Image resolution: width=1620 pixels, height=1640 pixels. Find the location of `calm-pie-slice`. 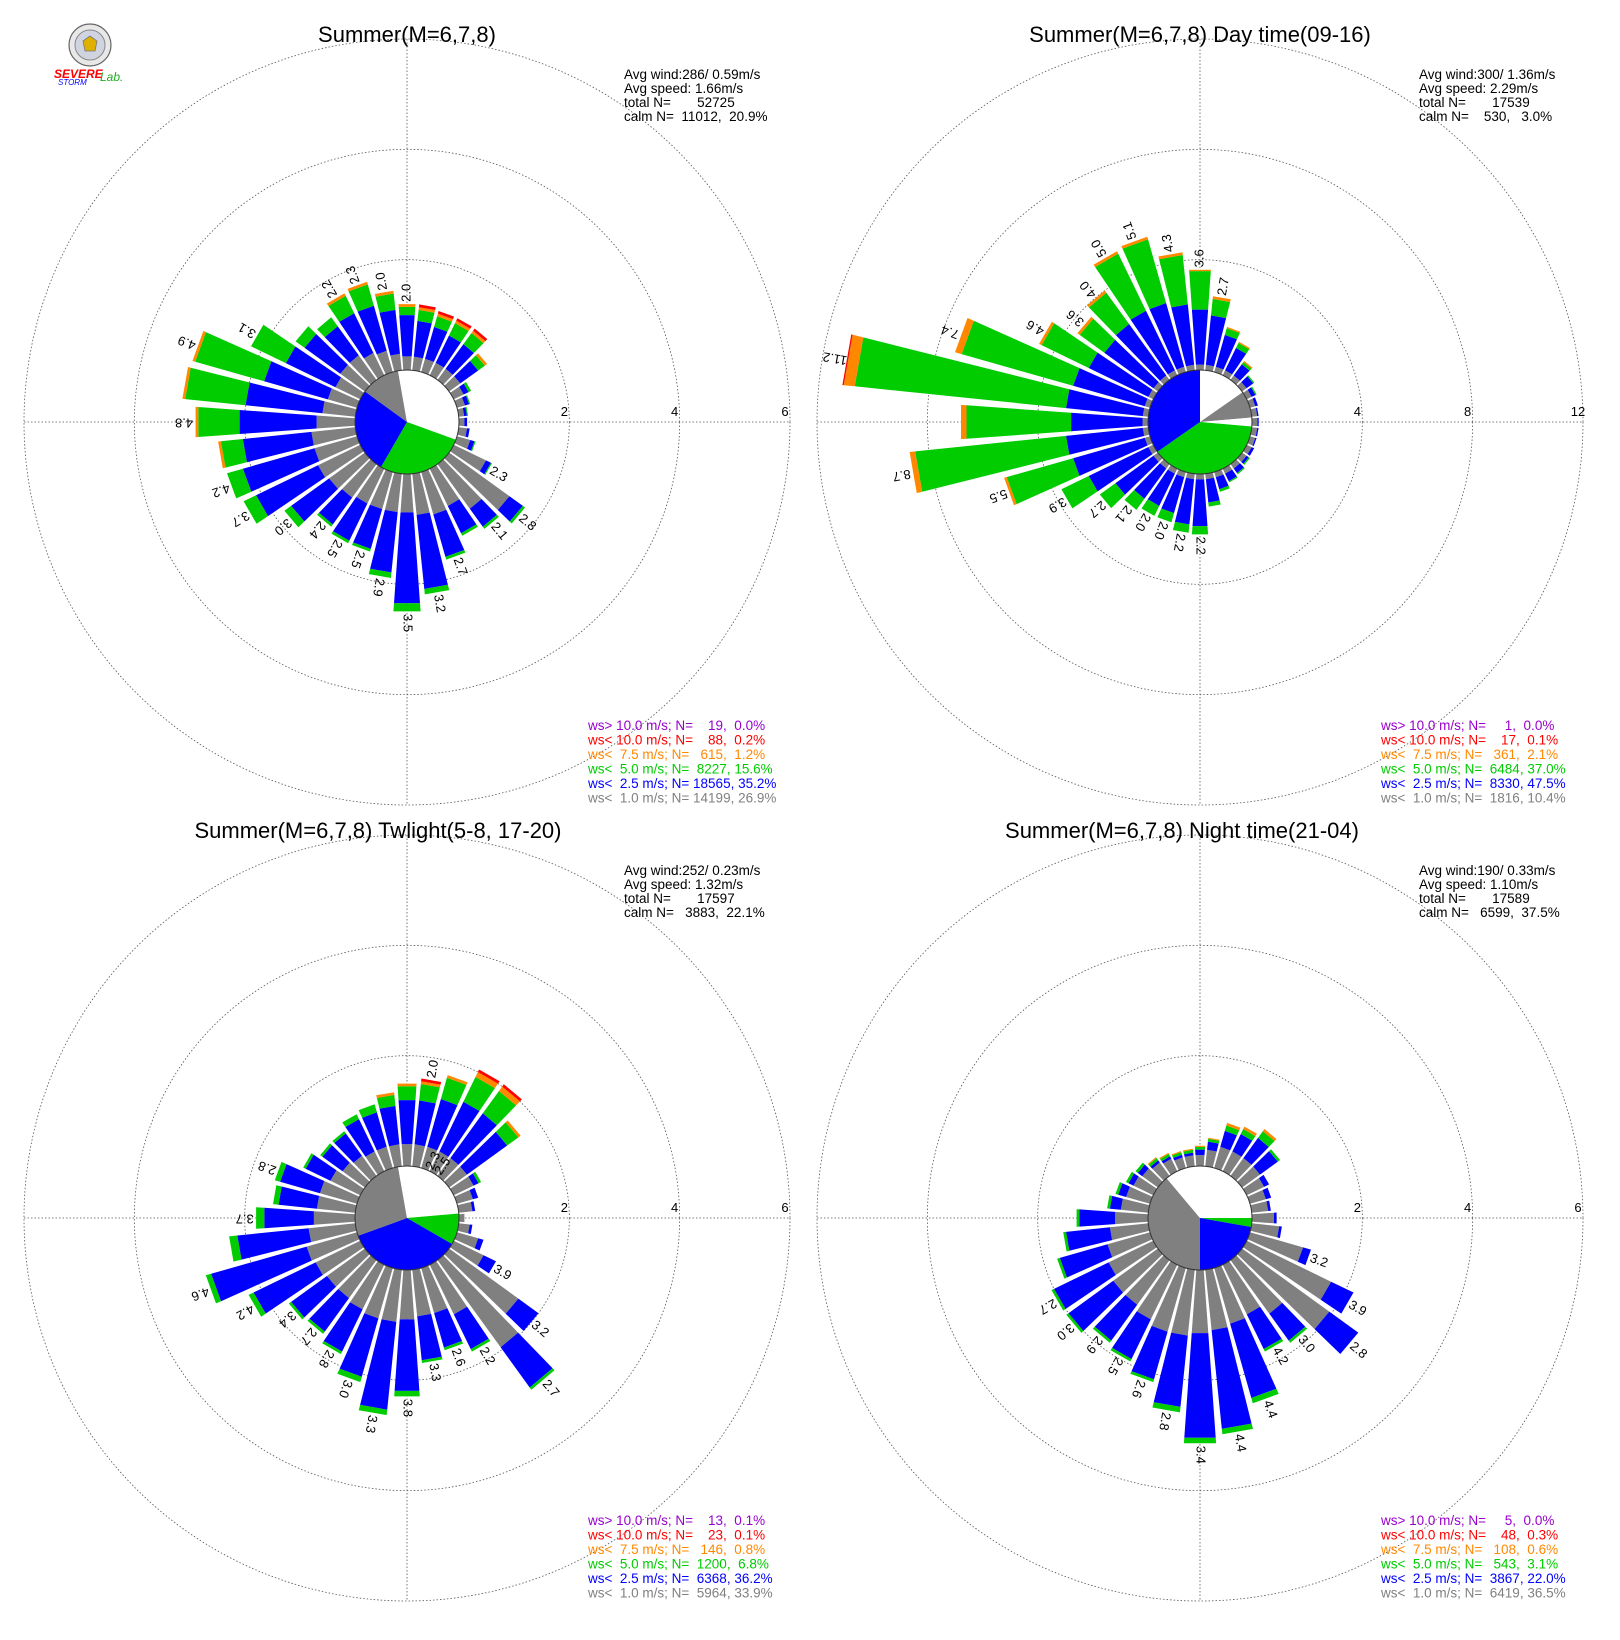

calm-pie-slice is located at coordinates (1226, 1244).